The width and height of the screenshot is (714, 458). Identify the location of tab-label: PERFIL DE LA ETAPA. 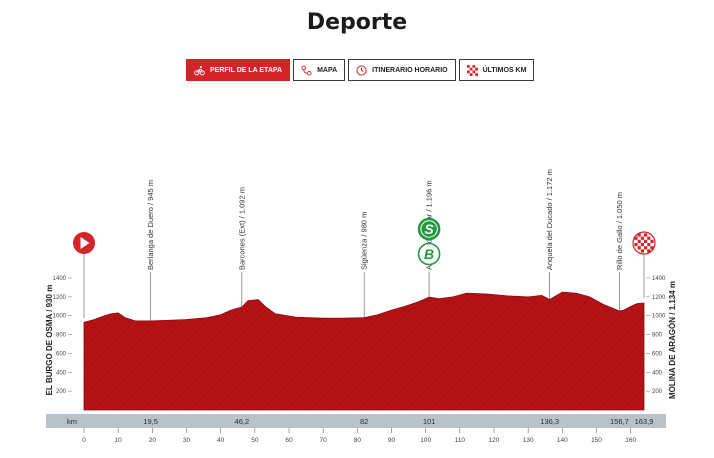
(246, 70).